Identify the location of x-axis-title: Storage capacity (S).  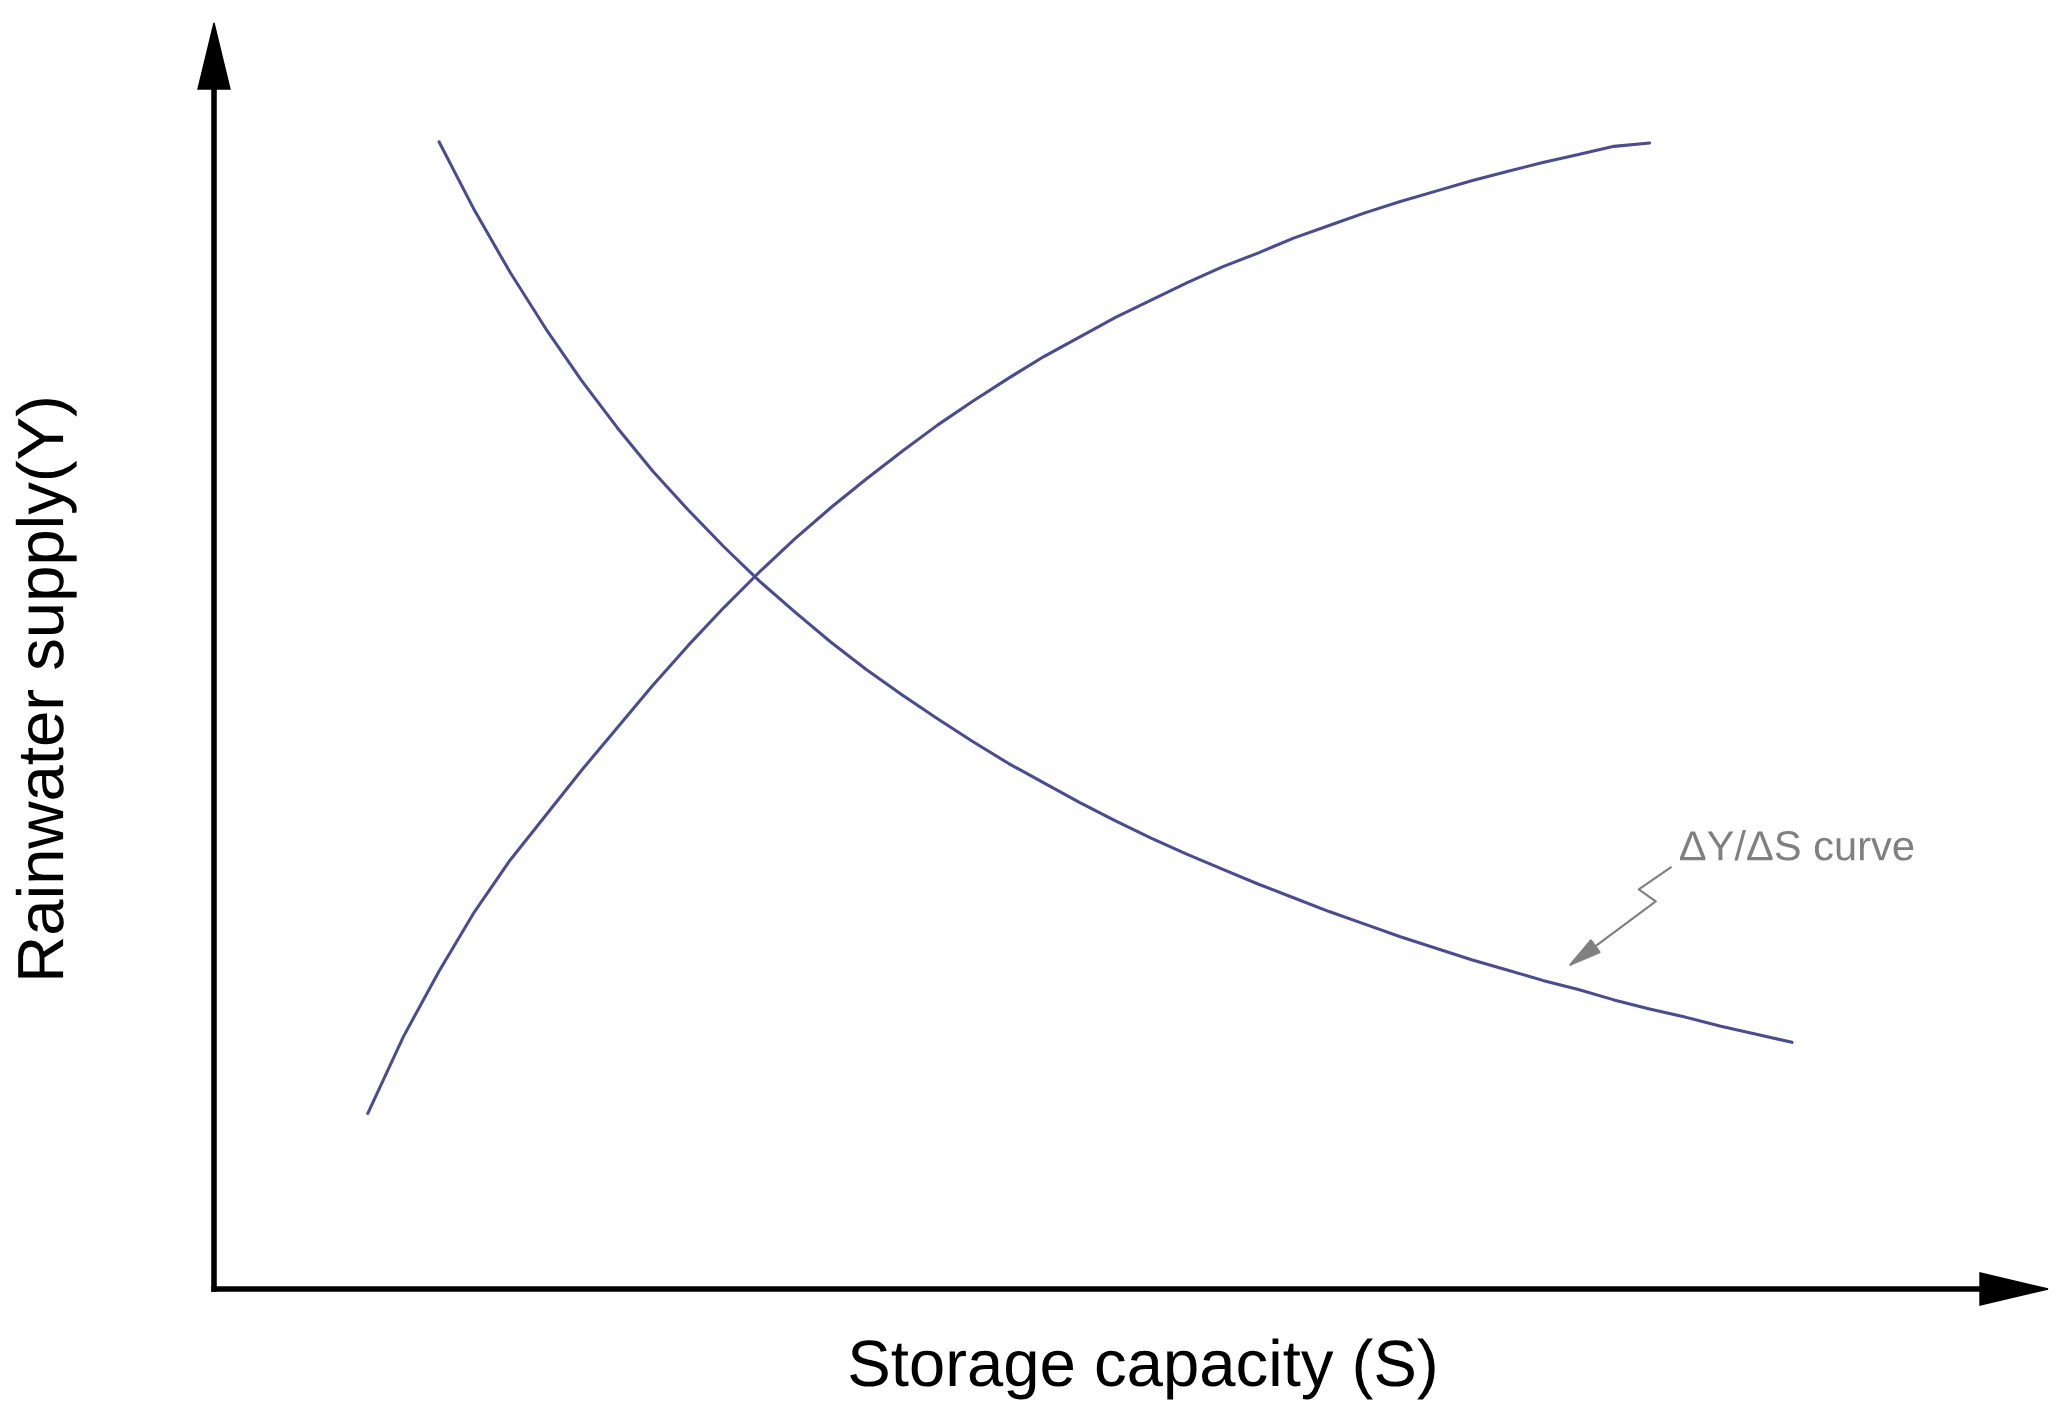
(1142, 1369).